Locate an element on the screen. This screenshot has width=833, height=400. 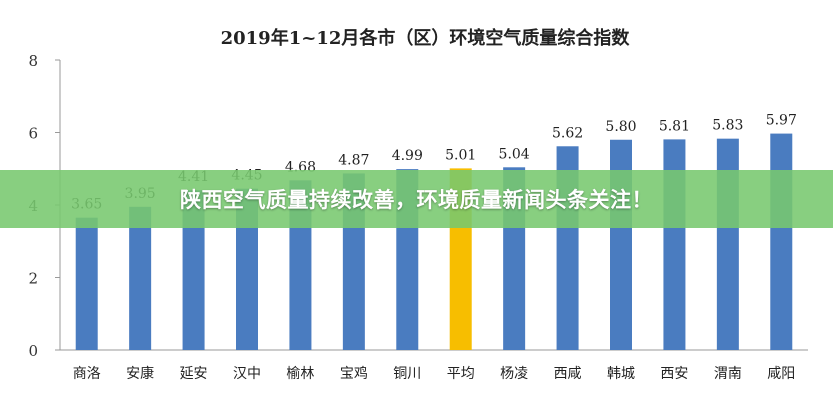
x-axis-labels: 商洛 安康 延安 汉中 榆林 宝鸡 铜川 平均 杨凌 西咸 韩城 西安 渭南 咸阳 is located at coordinates (434, 373).